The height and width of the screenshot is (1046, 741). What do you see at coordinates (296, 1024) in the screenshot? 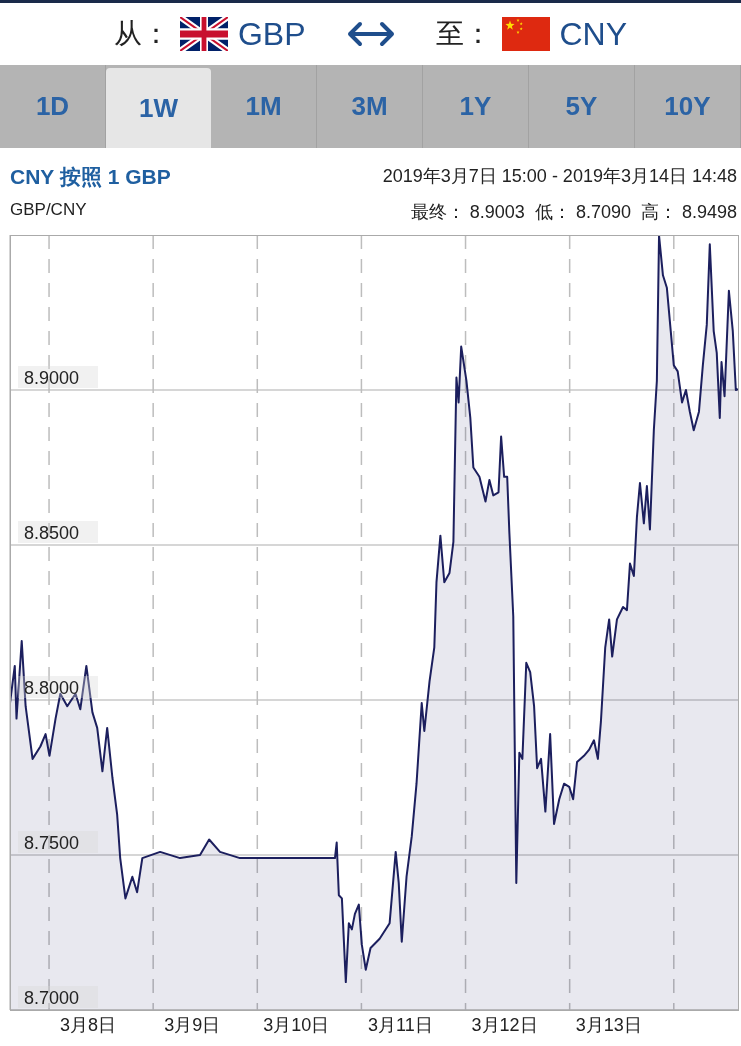
I see `x-tick-label: 3月10日` at bounding box center [296, 1024].